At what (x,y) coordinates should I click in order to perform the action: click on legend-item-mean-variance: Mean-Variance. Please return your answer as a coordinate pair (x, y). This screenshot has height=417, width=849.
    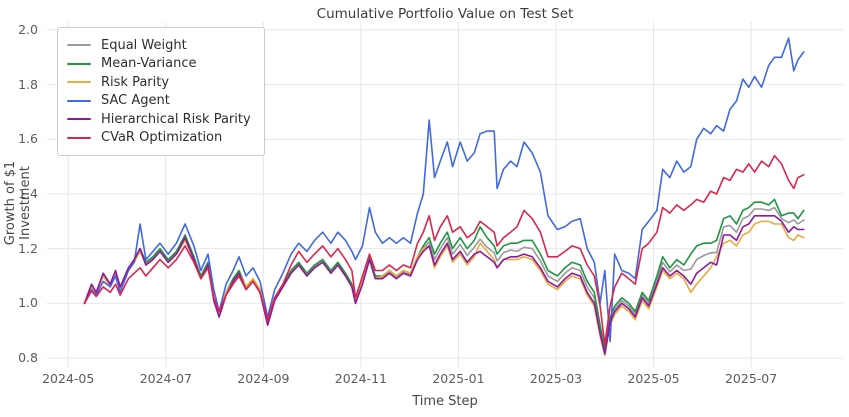
    Looking at the image, I should click on (159, 64).